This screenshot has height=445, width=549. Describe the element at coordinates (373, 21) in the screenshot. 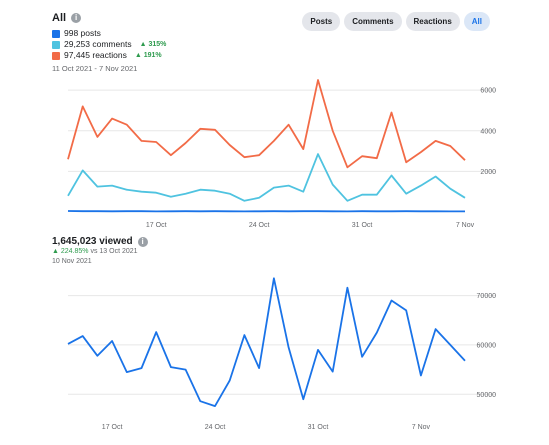

I see `tab-comments: Comments` at that location.